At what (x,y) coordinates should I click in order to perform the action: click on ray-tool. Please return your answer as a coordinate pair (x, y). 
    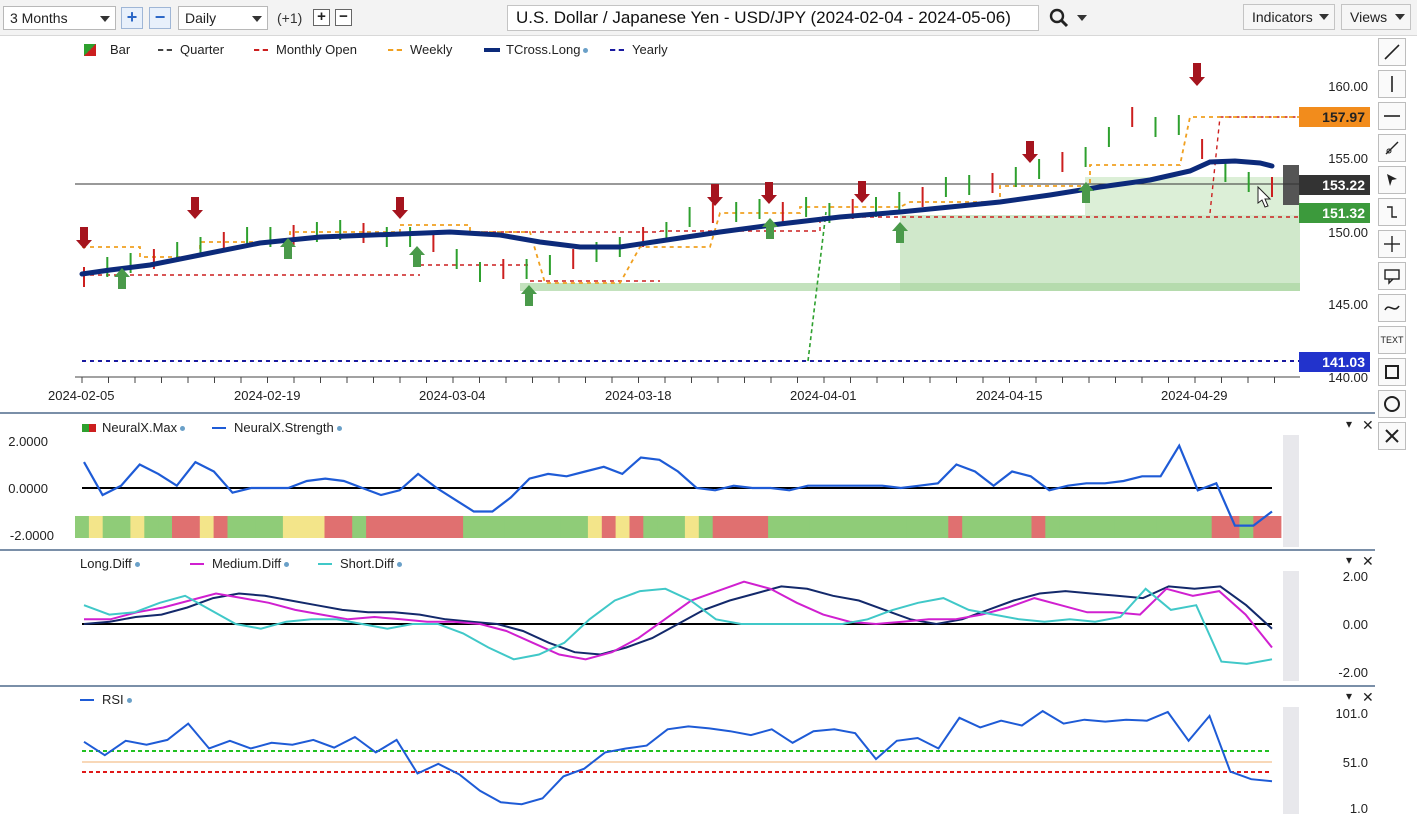
    Looking at the image, I should click on (1392, 148).